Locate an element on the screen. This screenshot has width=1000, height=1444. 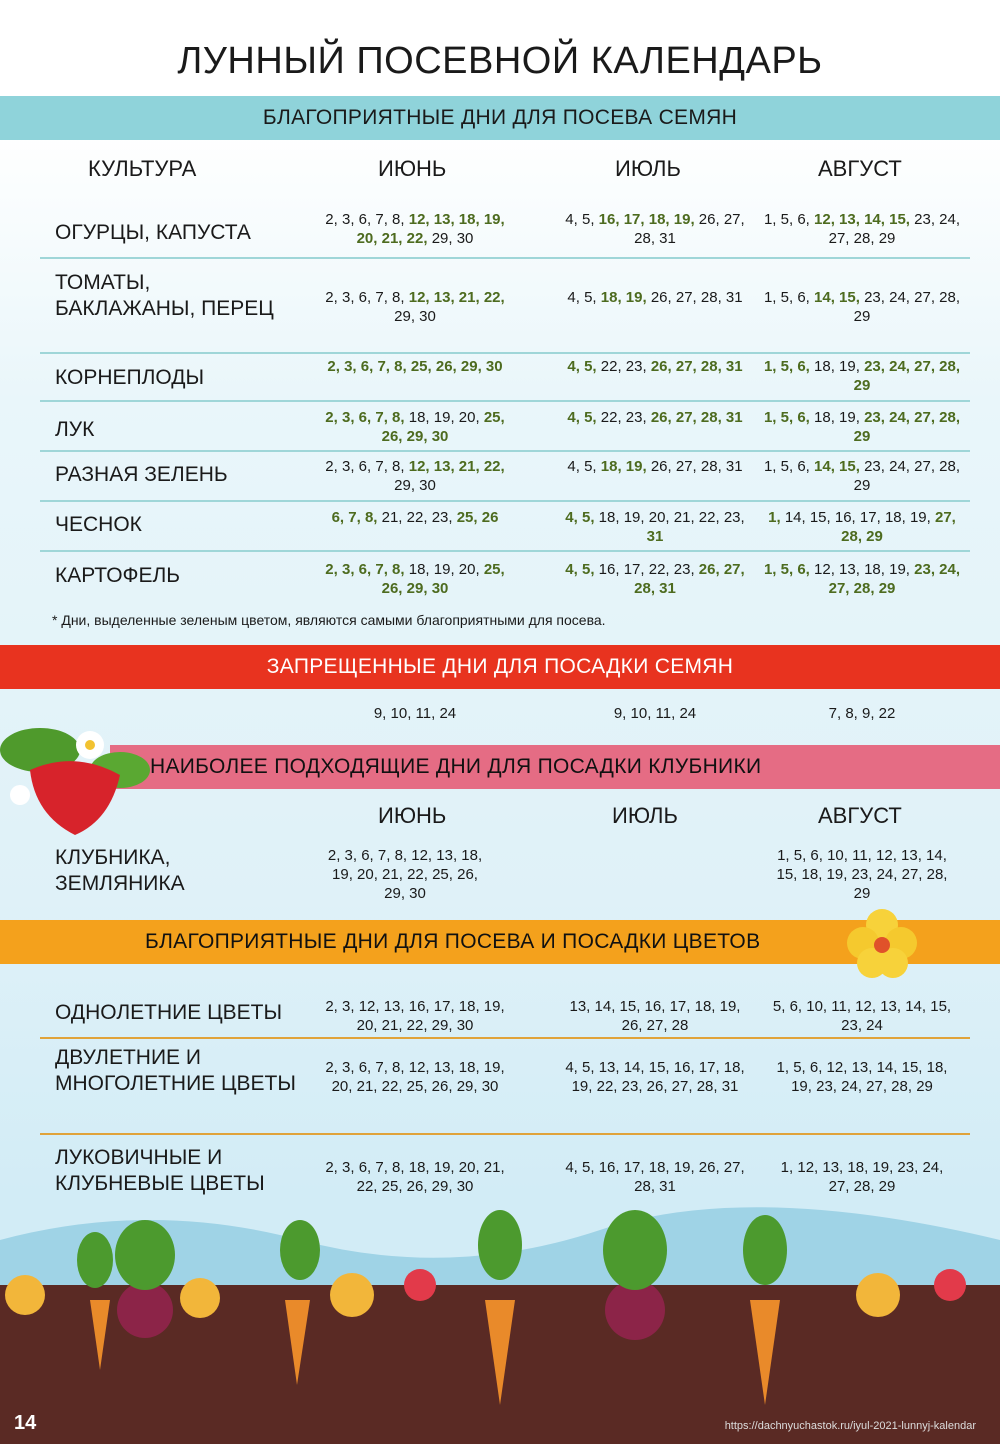
favorable-day: 30 is located at coordinates (440, 436).